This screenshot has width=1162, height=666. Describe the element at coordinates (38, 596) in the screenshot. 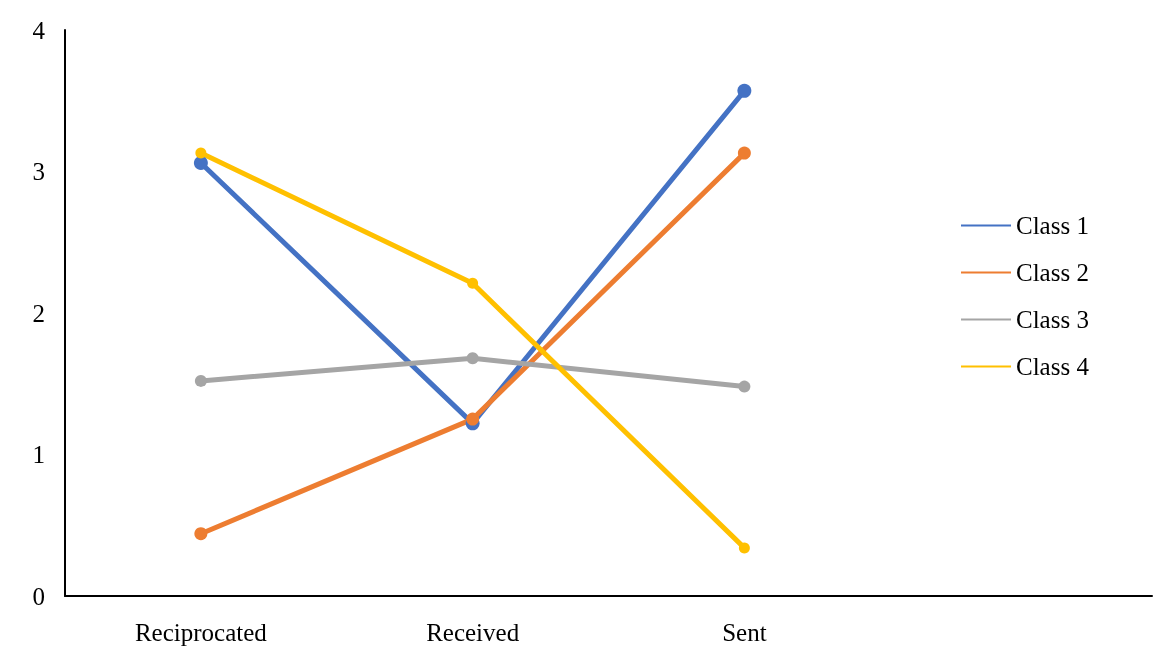

I see `y-tick-label: 0` at that location.